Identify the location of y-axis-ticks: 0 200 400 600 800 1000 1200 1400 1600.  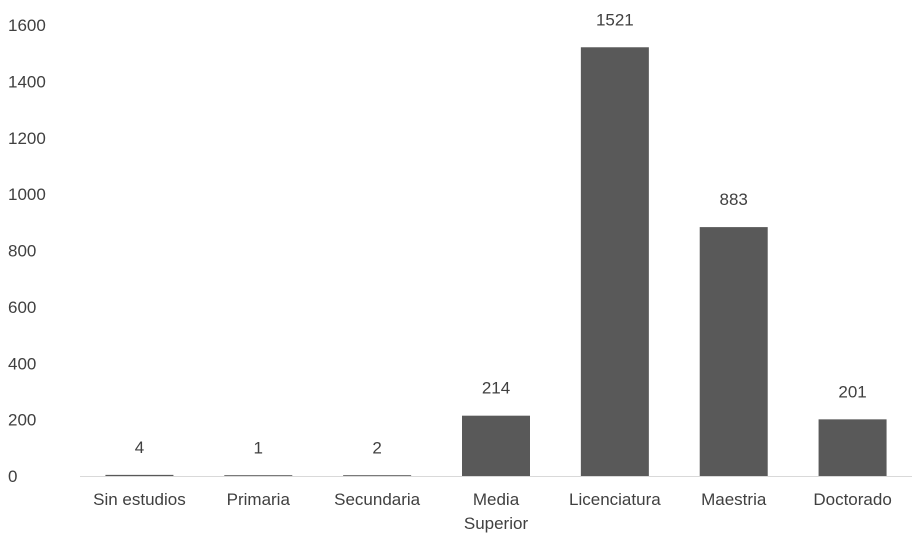
(27, 251).